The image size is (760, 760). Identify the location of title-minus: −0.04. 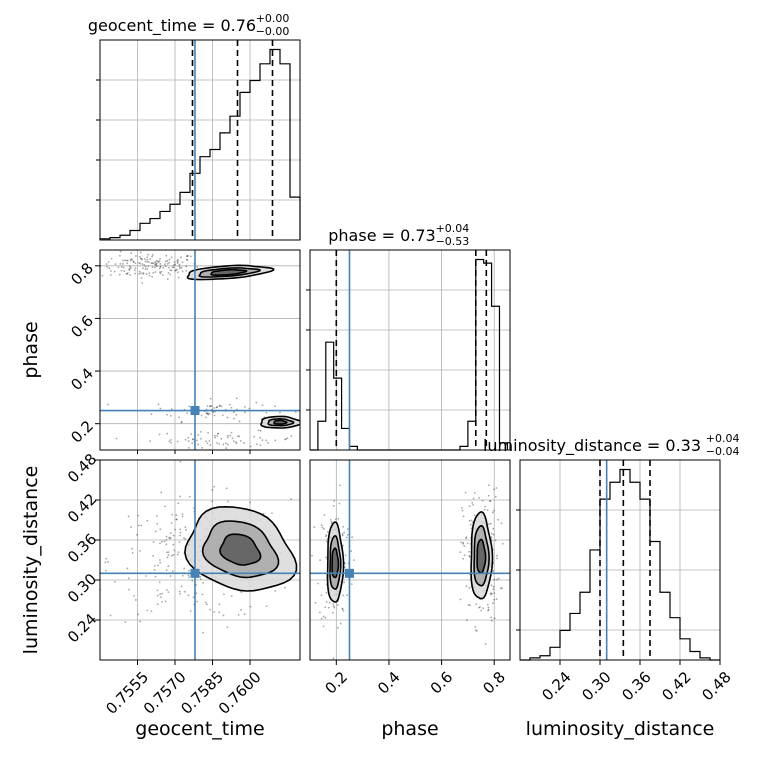
(723, 451).